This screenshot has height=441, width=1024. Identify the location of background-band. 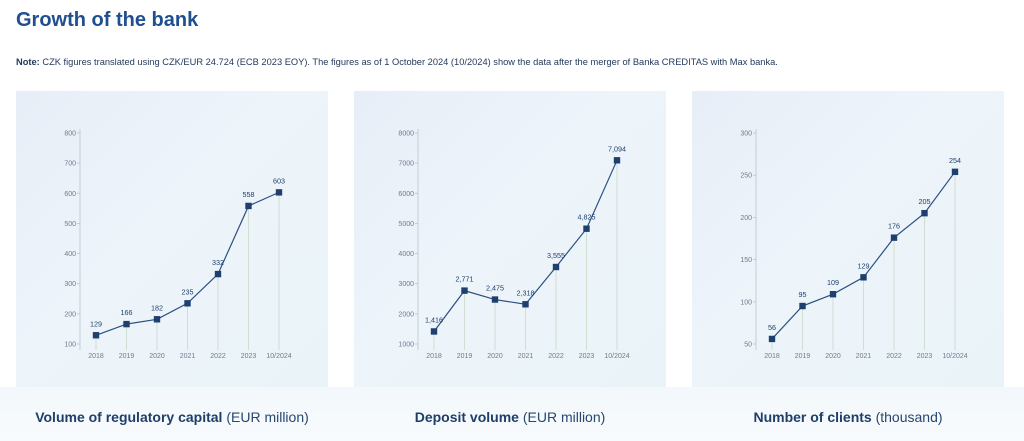
(512, 414).